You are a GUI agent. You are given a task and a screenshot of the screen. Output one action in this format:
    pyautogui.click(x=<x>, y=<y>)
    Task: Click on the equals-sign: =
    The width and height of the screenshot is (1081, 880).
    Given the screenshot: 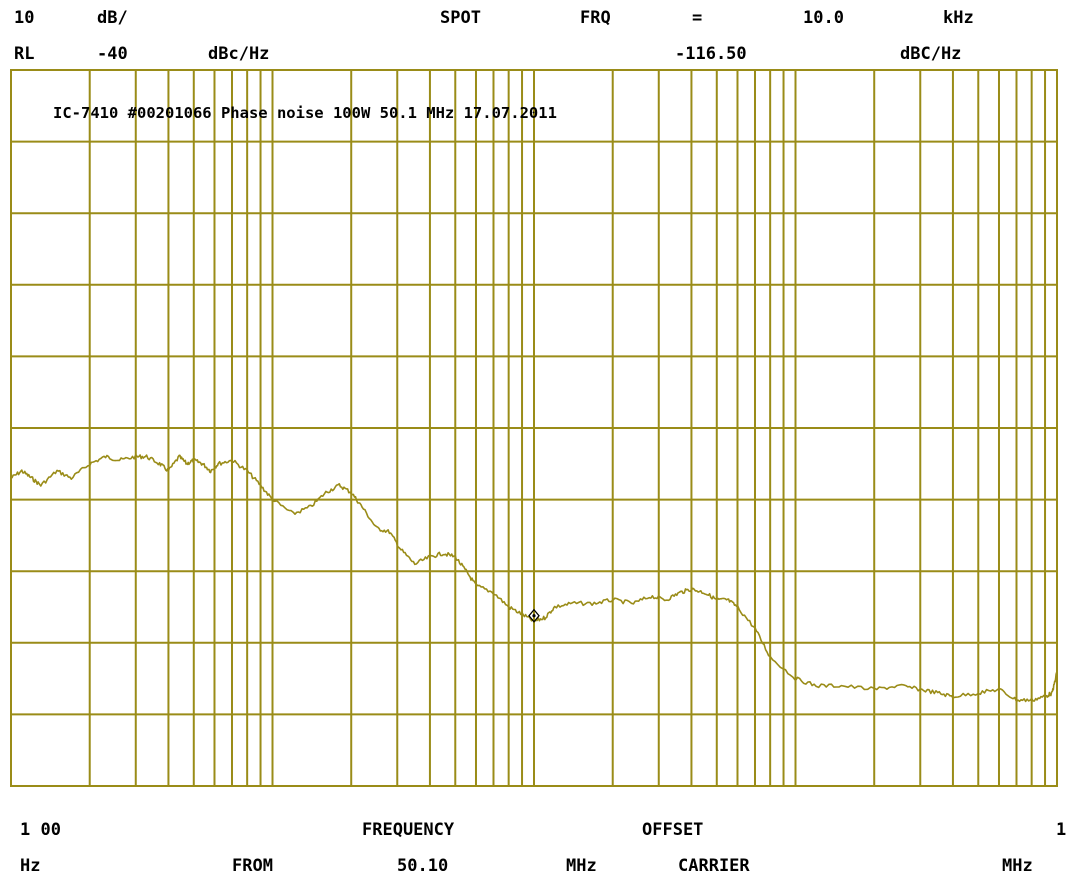 What is the action you would take?
    pyautogui.click(x=697, y=18)
    